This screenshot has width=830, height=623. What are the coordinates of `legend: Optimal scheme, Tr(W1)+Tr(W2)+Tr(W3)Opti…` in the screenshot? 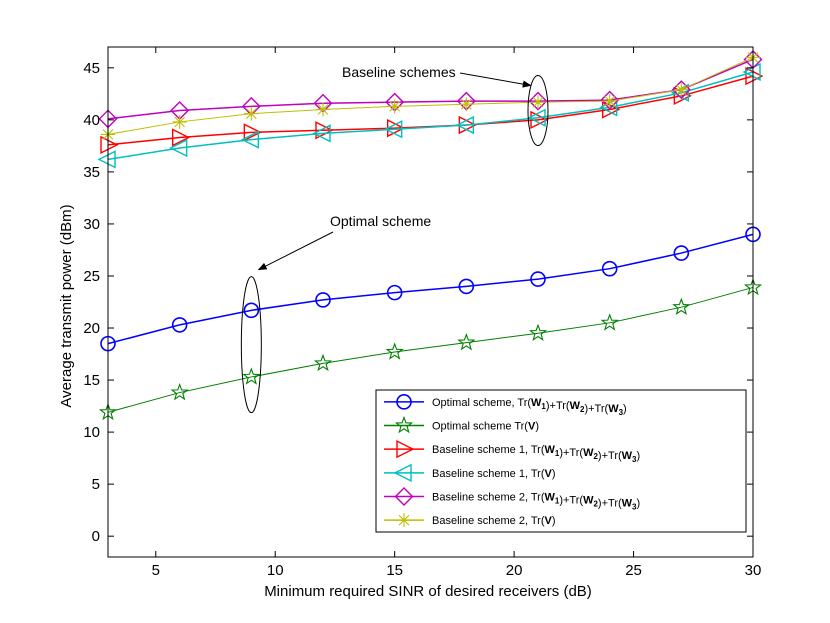 It's located at (561, 461).